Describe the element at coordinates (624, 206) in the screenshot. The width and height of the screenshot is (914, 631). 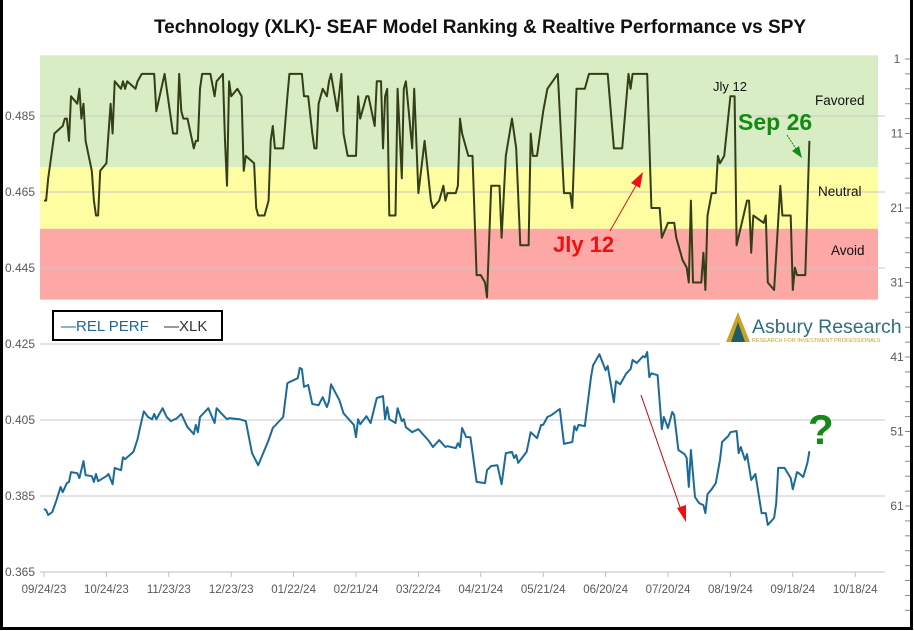
I see `red-arrow-upper` at that location.